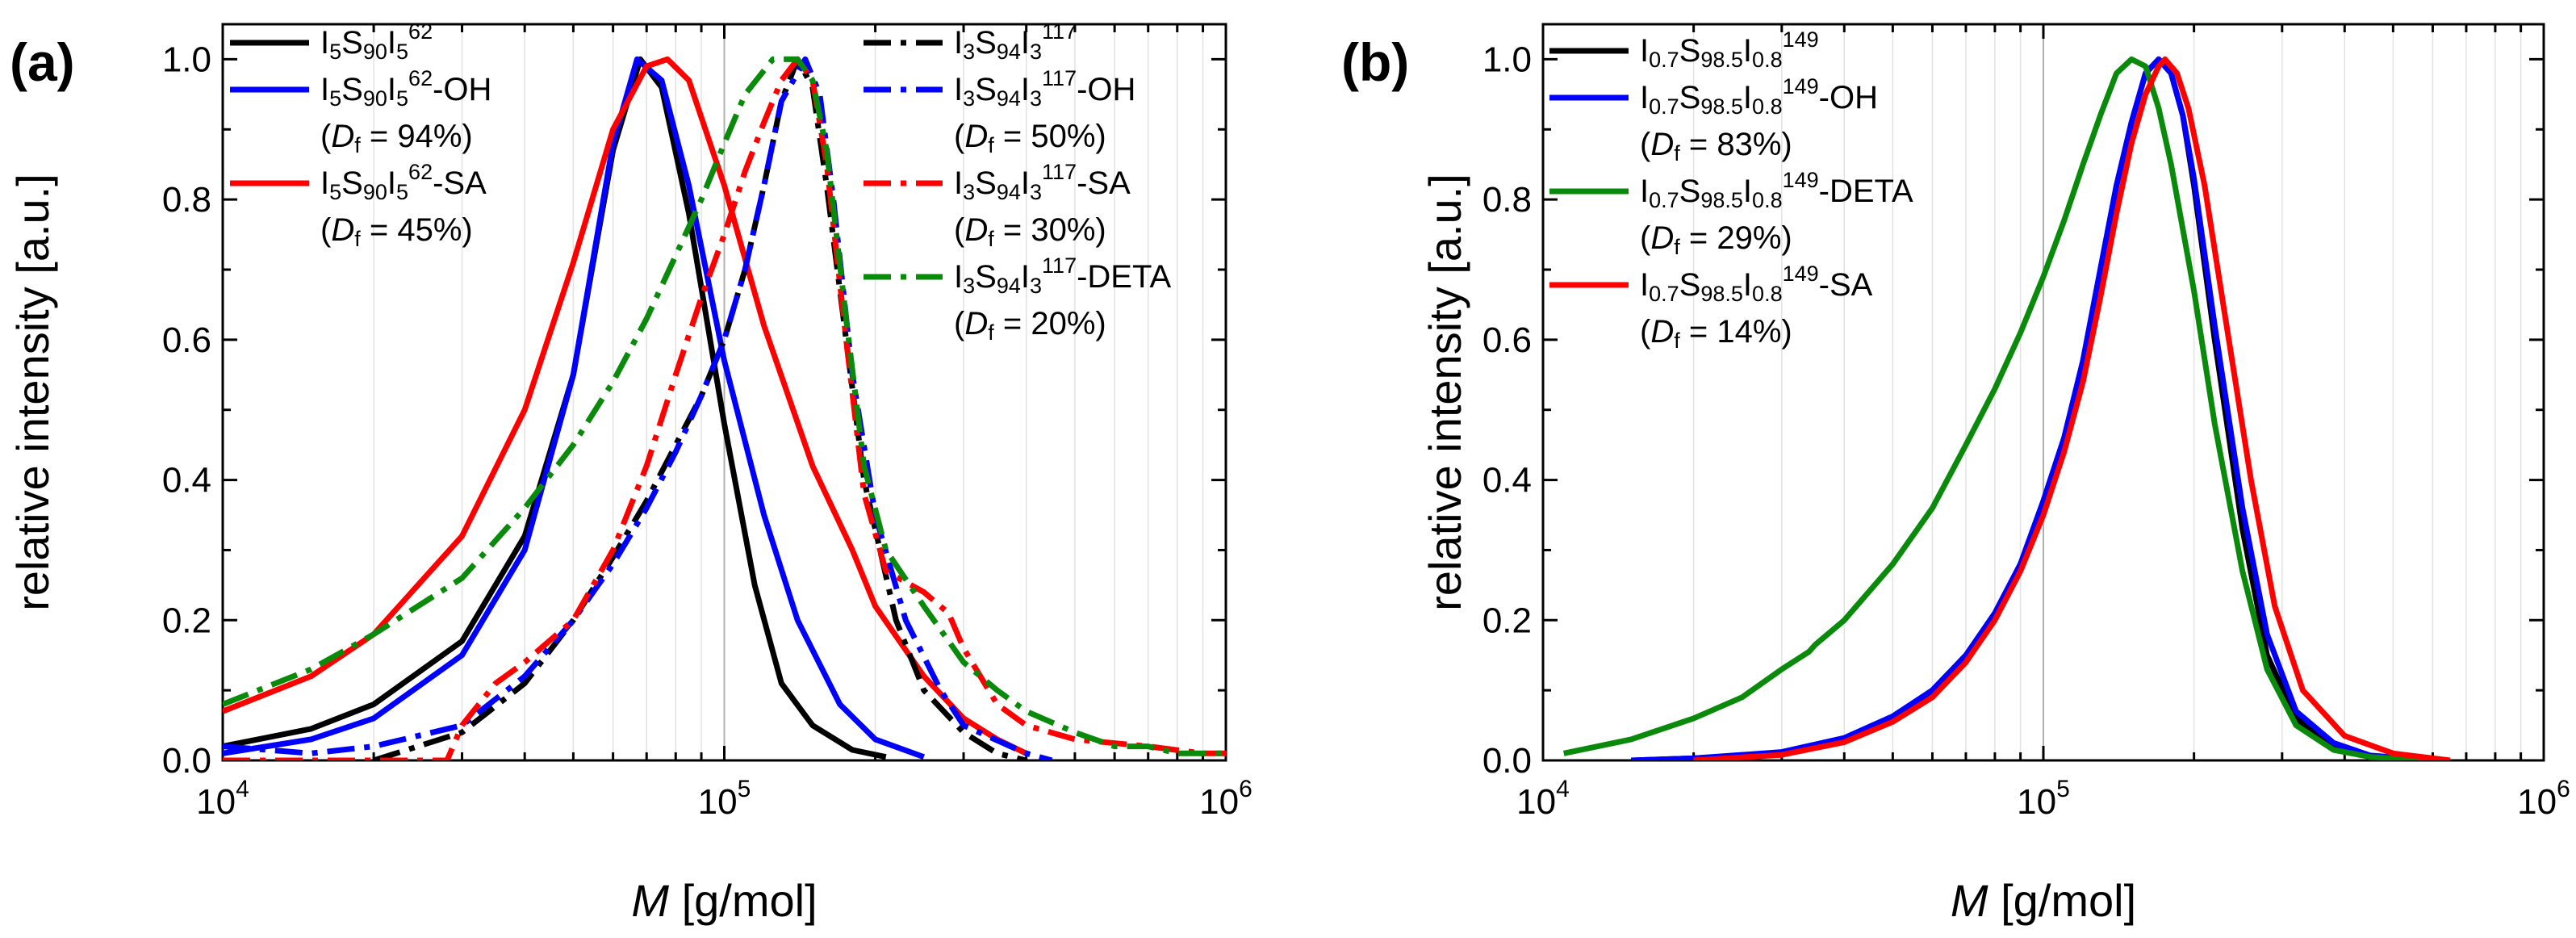 This screenshot has width=2576, height=938. Describe the element at coordinates (1716, 146) in the screenshot. I see `legend-df: (Df = 83%)` at that location.